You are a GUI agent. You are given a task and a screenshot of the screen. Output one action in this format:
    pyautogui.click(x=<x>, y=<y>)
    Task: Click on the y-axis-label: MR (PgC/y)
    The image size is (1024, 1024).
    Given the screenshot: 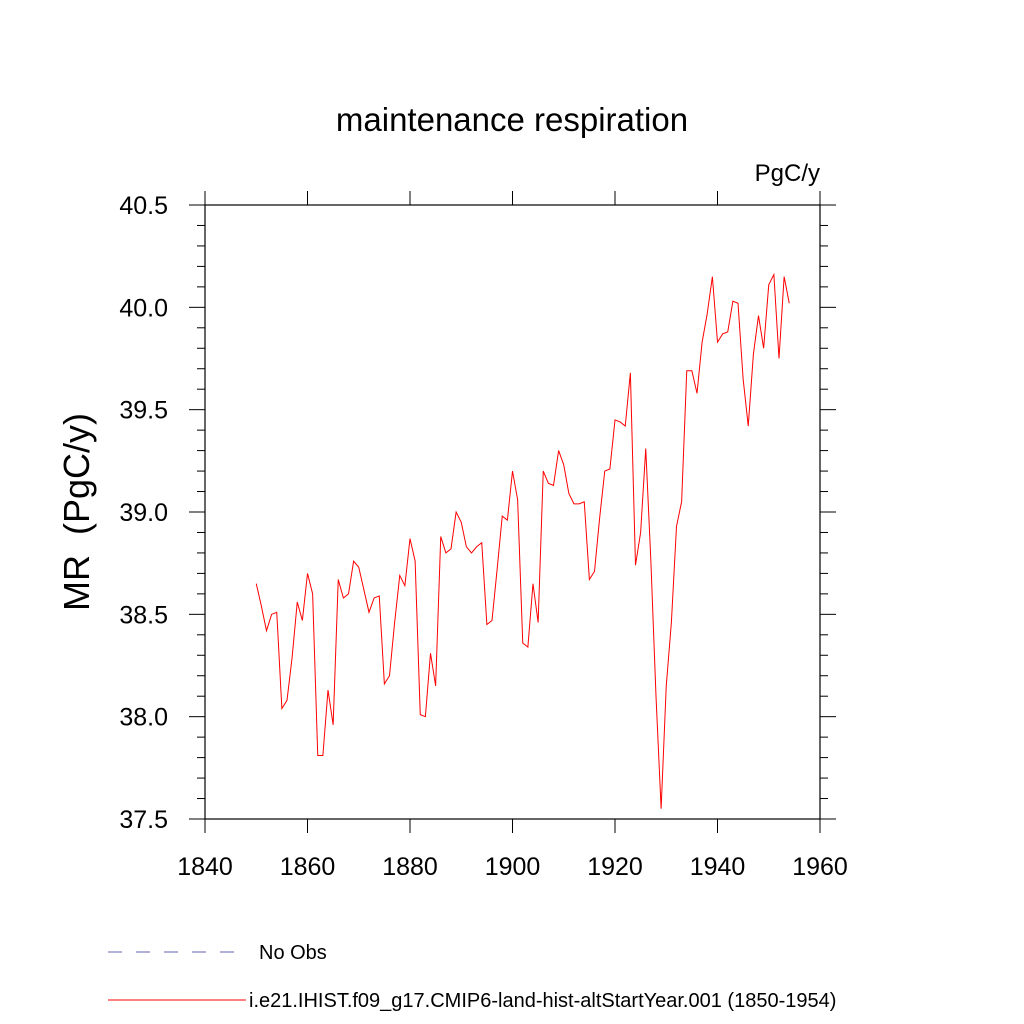 What is the action you would take?
    pyautogui.click(x=76, y=512)
    